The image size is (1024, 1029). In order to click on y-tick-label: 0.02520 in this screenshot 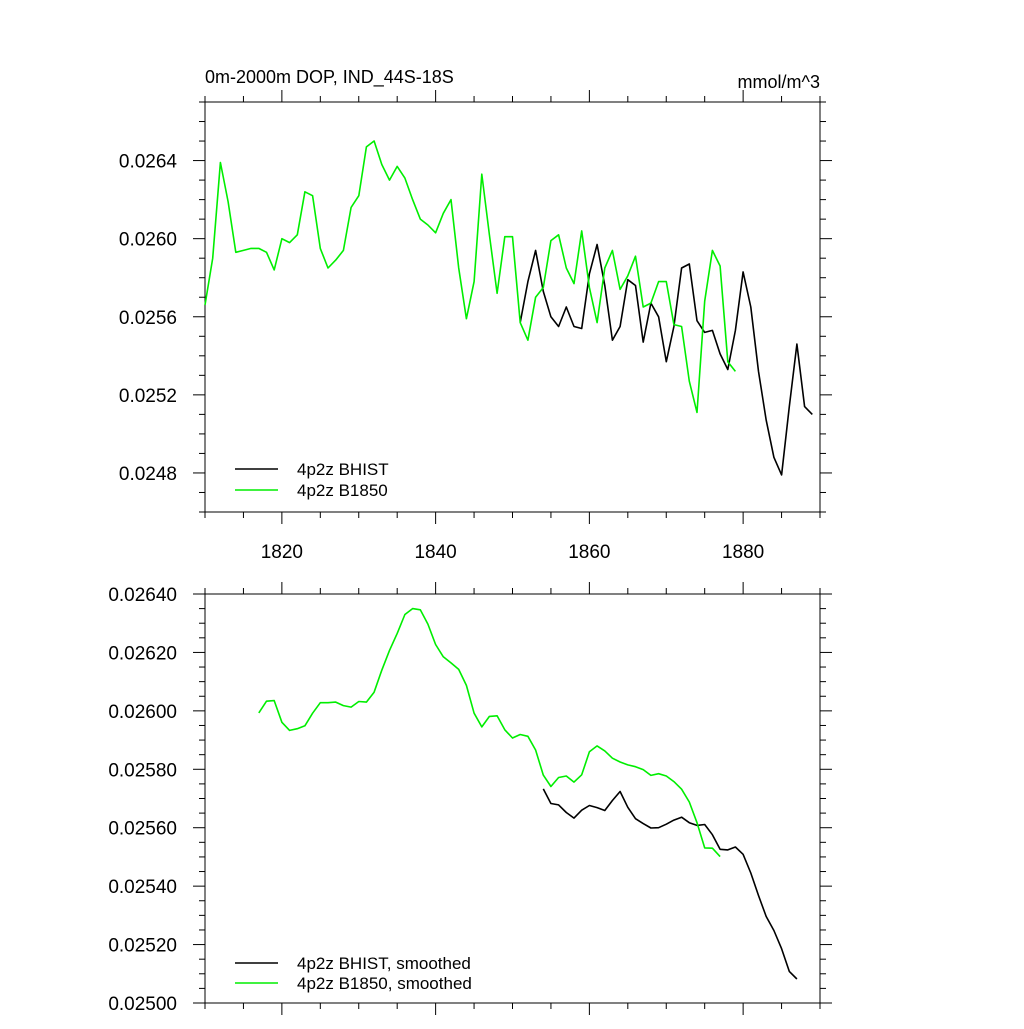, I will do `click(142, 946)`.